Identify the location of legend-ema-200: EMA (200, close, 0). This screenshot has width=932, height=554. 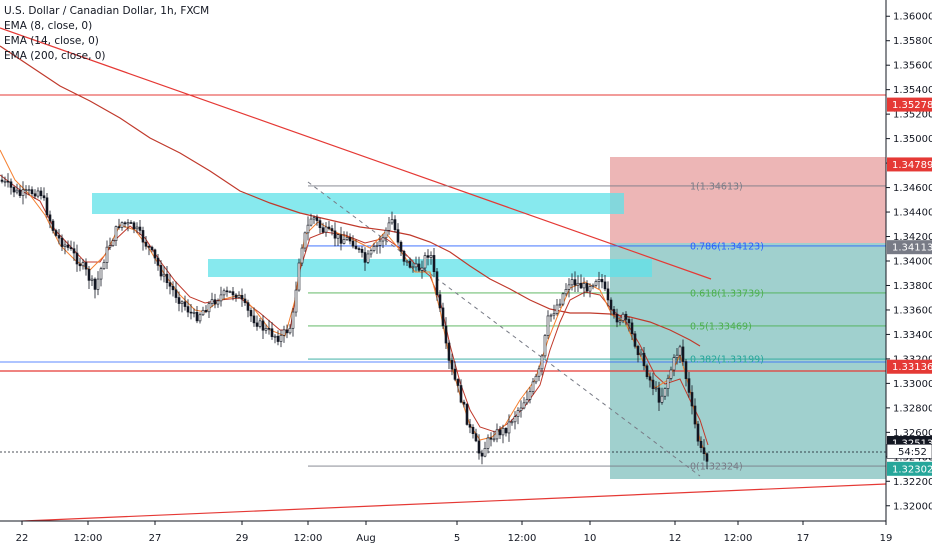
(55, 56).